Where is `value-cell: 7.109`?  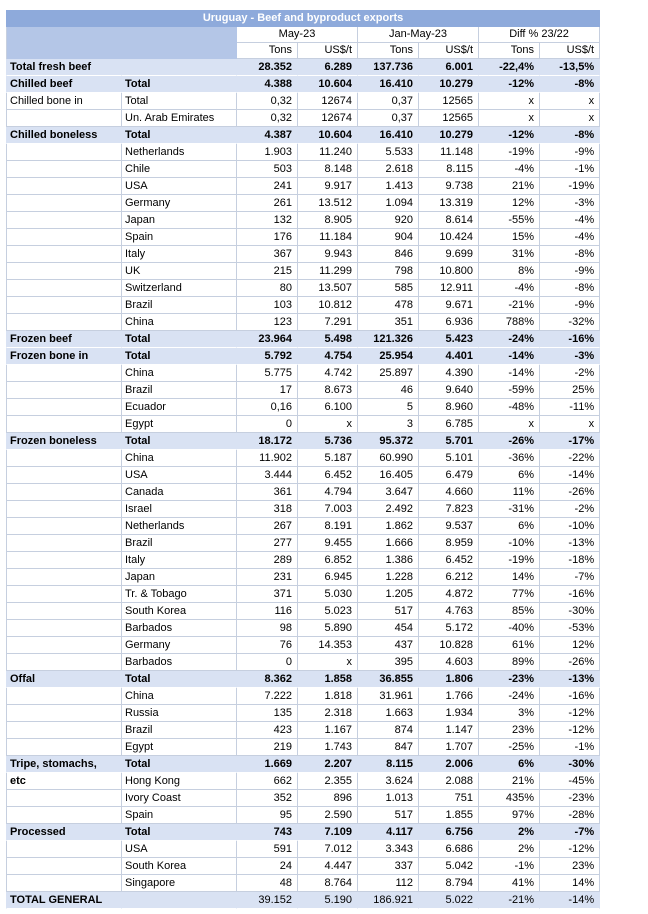 value-cell: 7.109 is located at coordinates (328, 832).